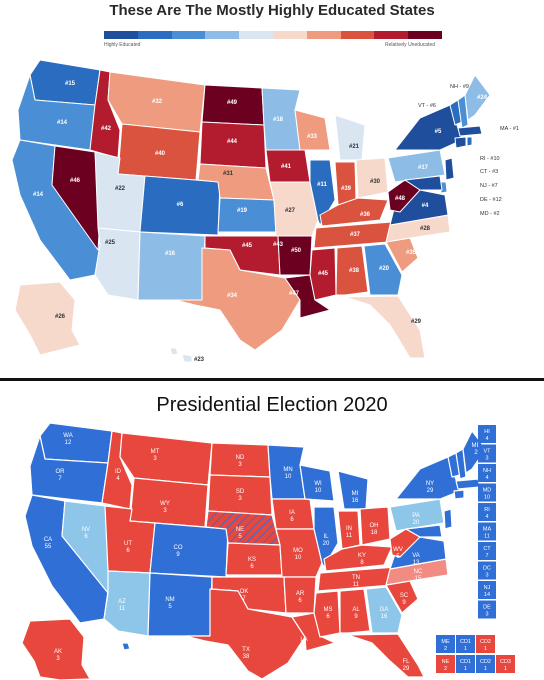 The width and height of the screenshot is (544, 680). What do you see at coordinates (246, 650) in the screenshot?
I see `state-abbr-tx: TX` at bounding box center [246, 650].